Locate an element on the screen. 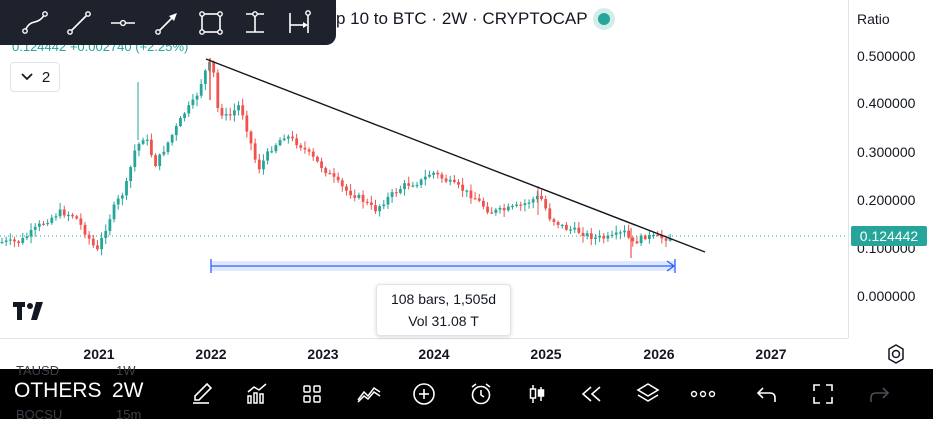 The height and width of the screenshot is (422, 933). horizontal-ray-tool is located at coordinates (123, 23).